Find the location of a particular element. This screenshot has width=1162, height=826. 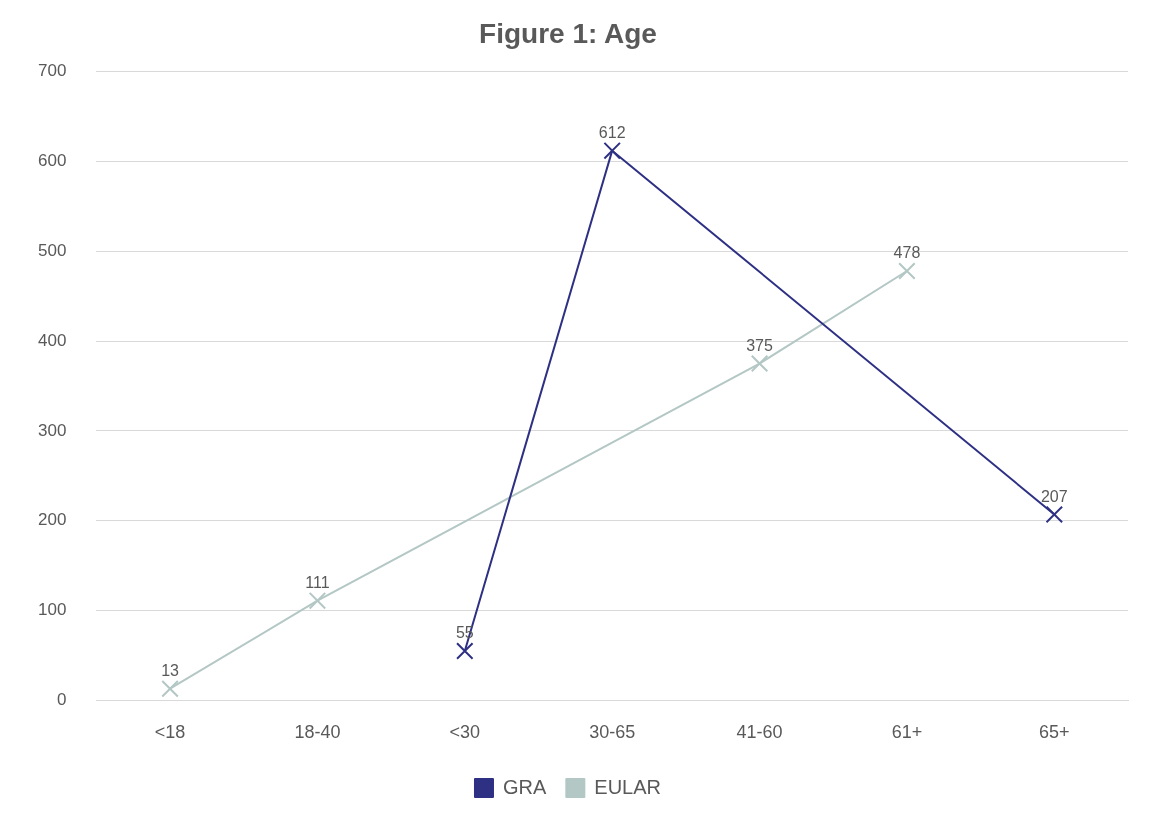

legend-label: EULAR is located at coordinates (628, 786).